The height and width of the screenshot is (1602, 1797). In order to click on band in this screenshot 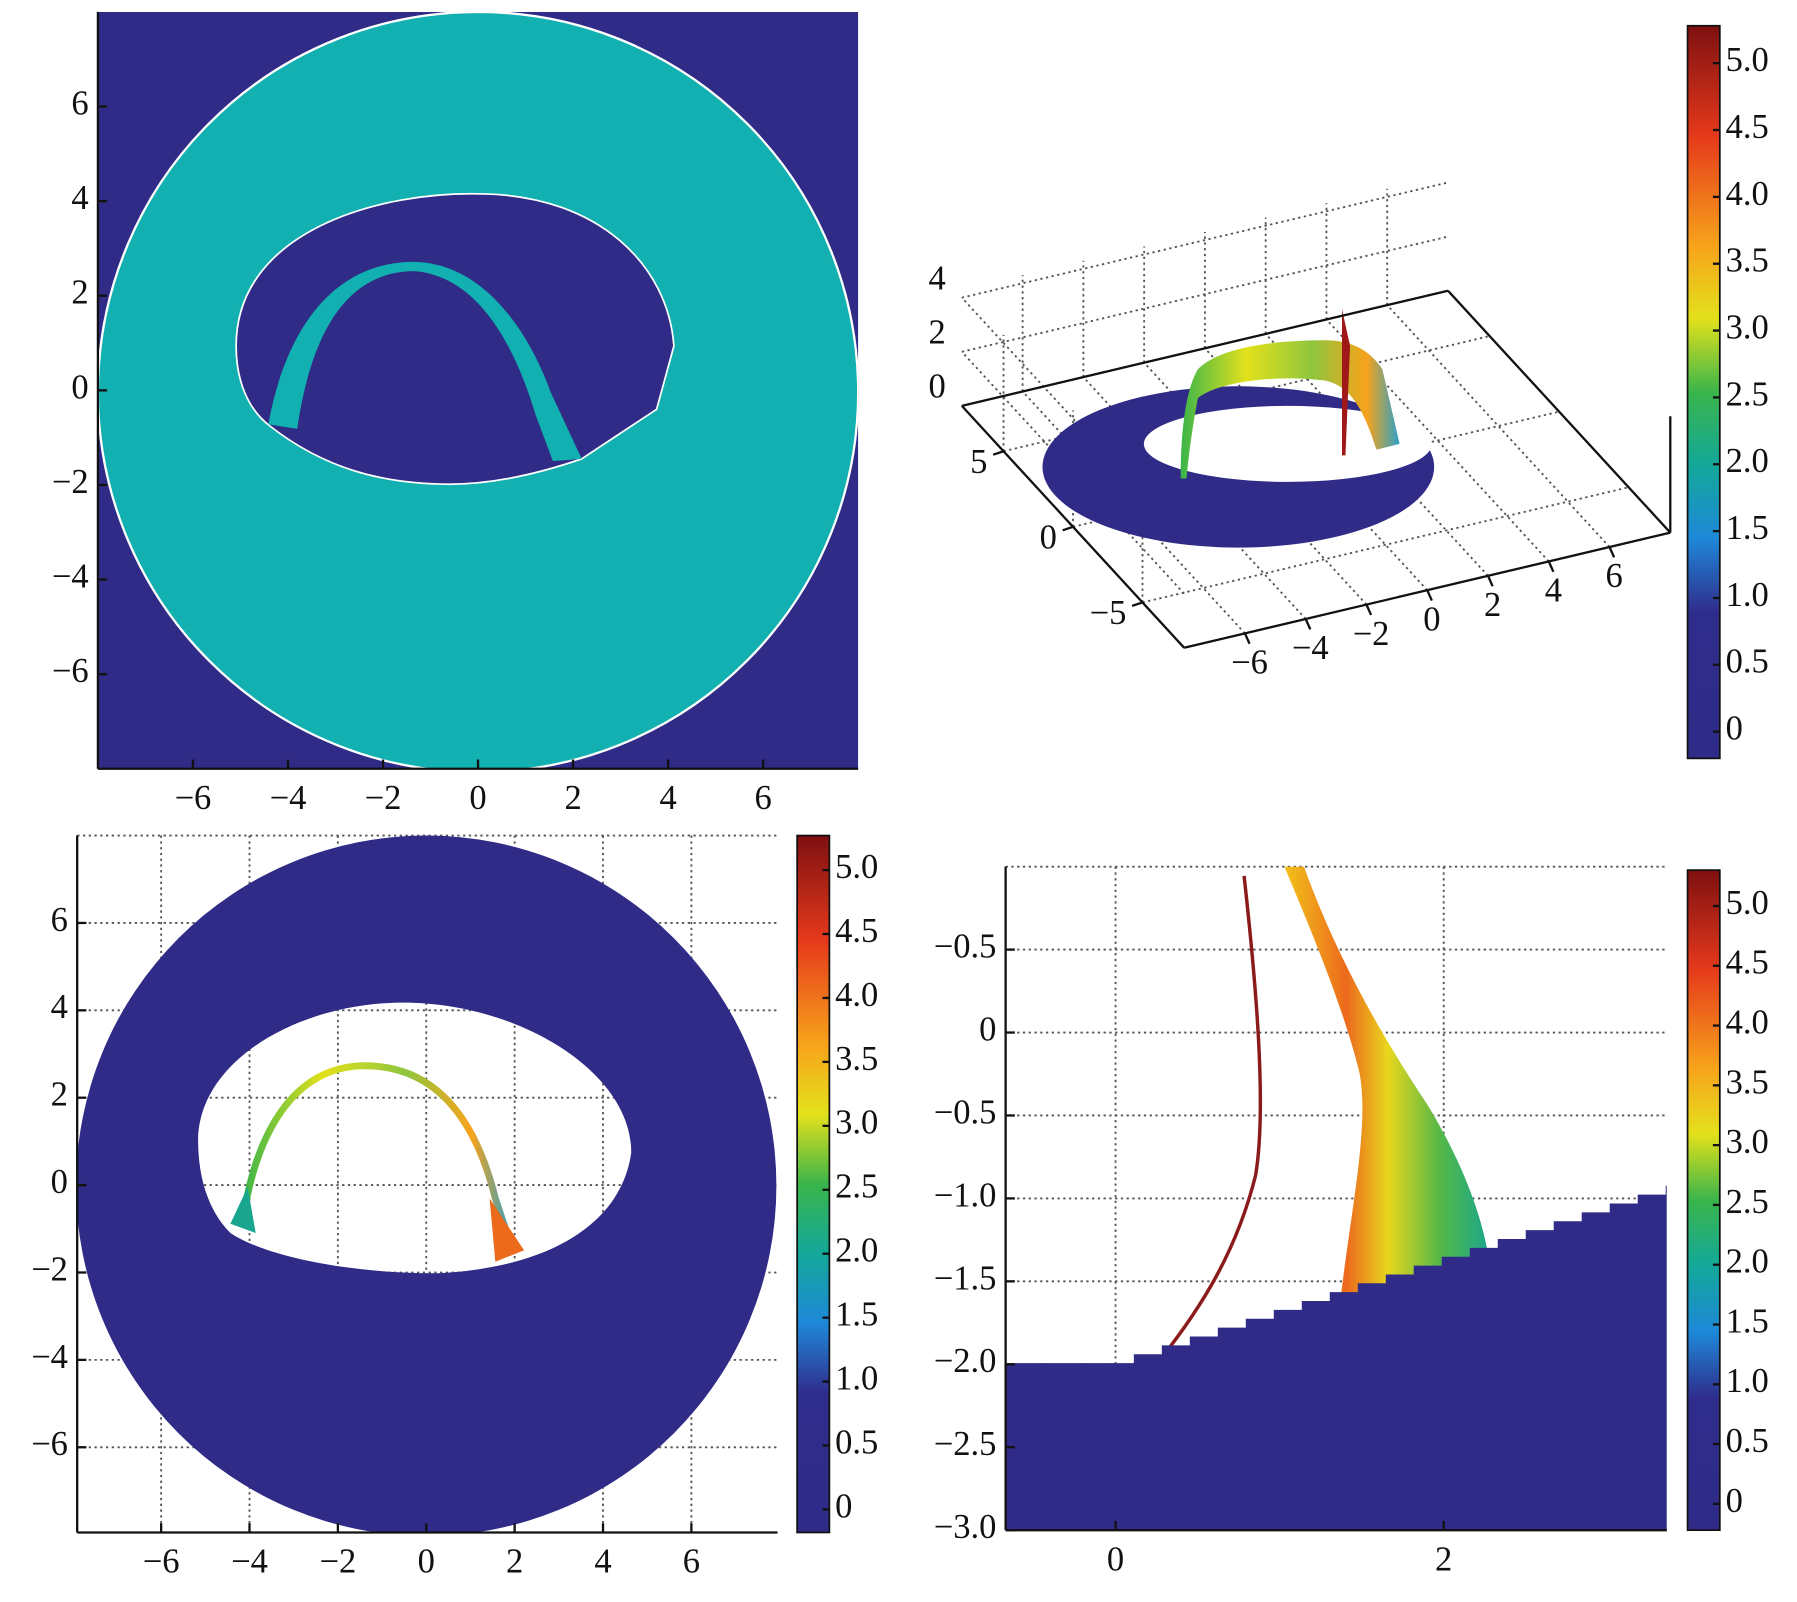, I will do `click(1388, 1101)`.